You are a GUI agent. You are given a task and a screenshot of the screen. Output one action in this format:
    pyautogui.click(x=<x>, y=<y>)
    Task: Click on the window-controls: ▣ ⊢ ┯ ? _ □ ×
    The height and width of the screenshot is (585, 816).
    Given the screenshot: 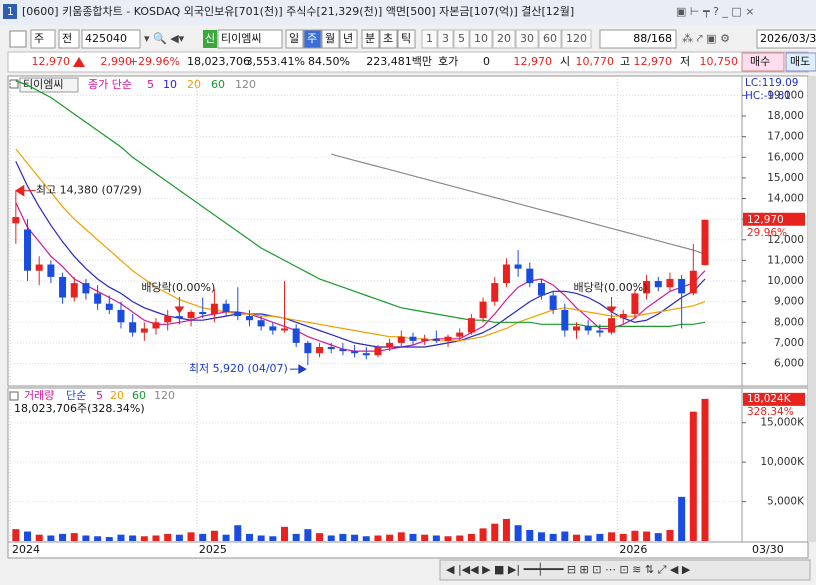 What is the action you would take?
    pyautogui.click(x=715, y=11)
    